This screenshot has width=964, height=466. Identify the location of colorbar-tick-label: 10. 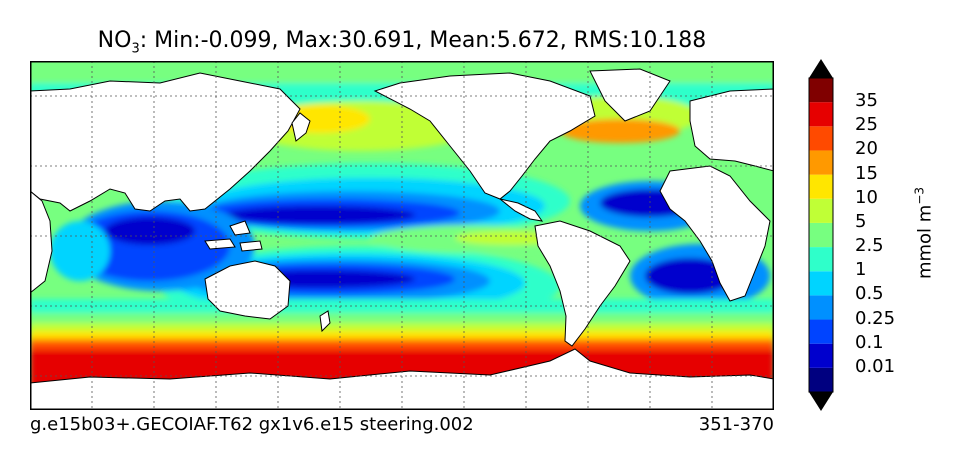
(866, 197).